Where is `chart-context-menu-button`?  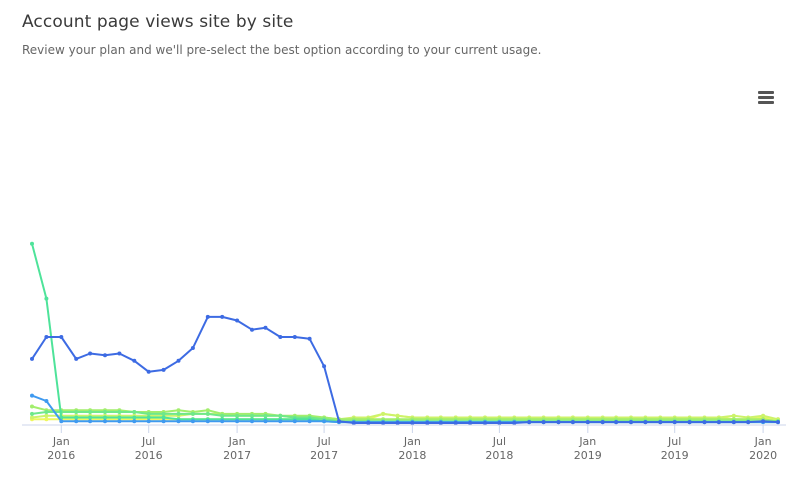
chart-context-menu-button is located at coordinates (766, 97).